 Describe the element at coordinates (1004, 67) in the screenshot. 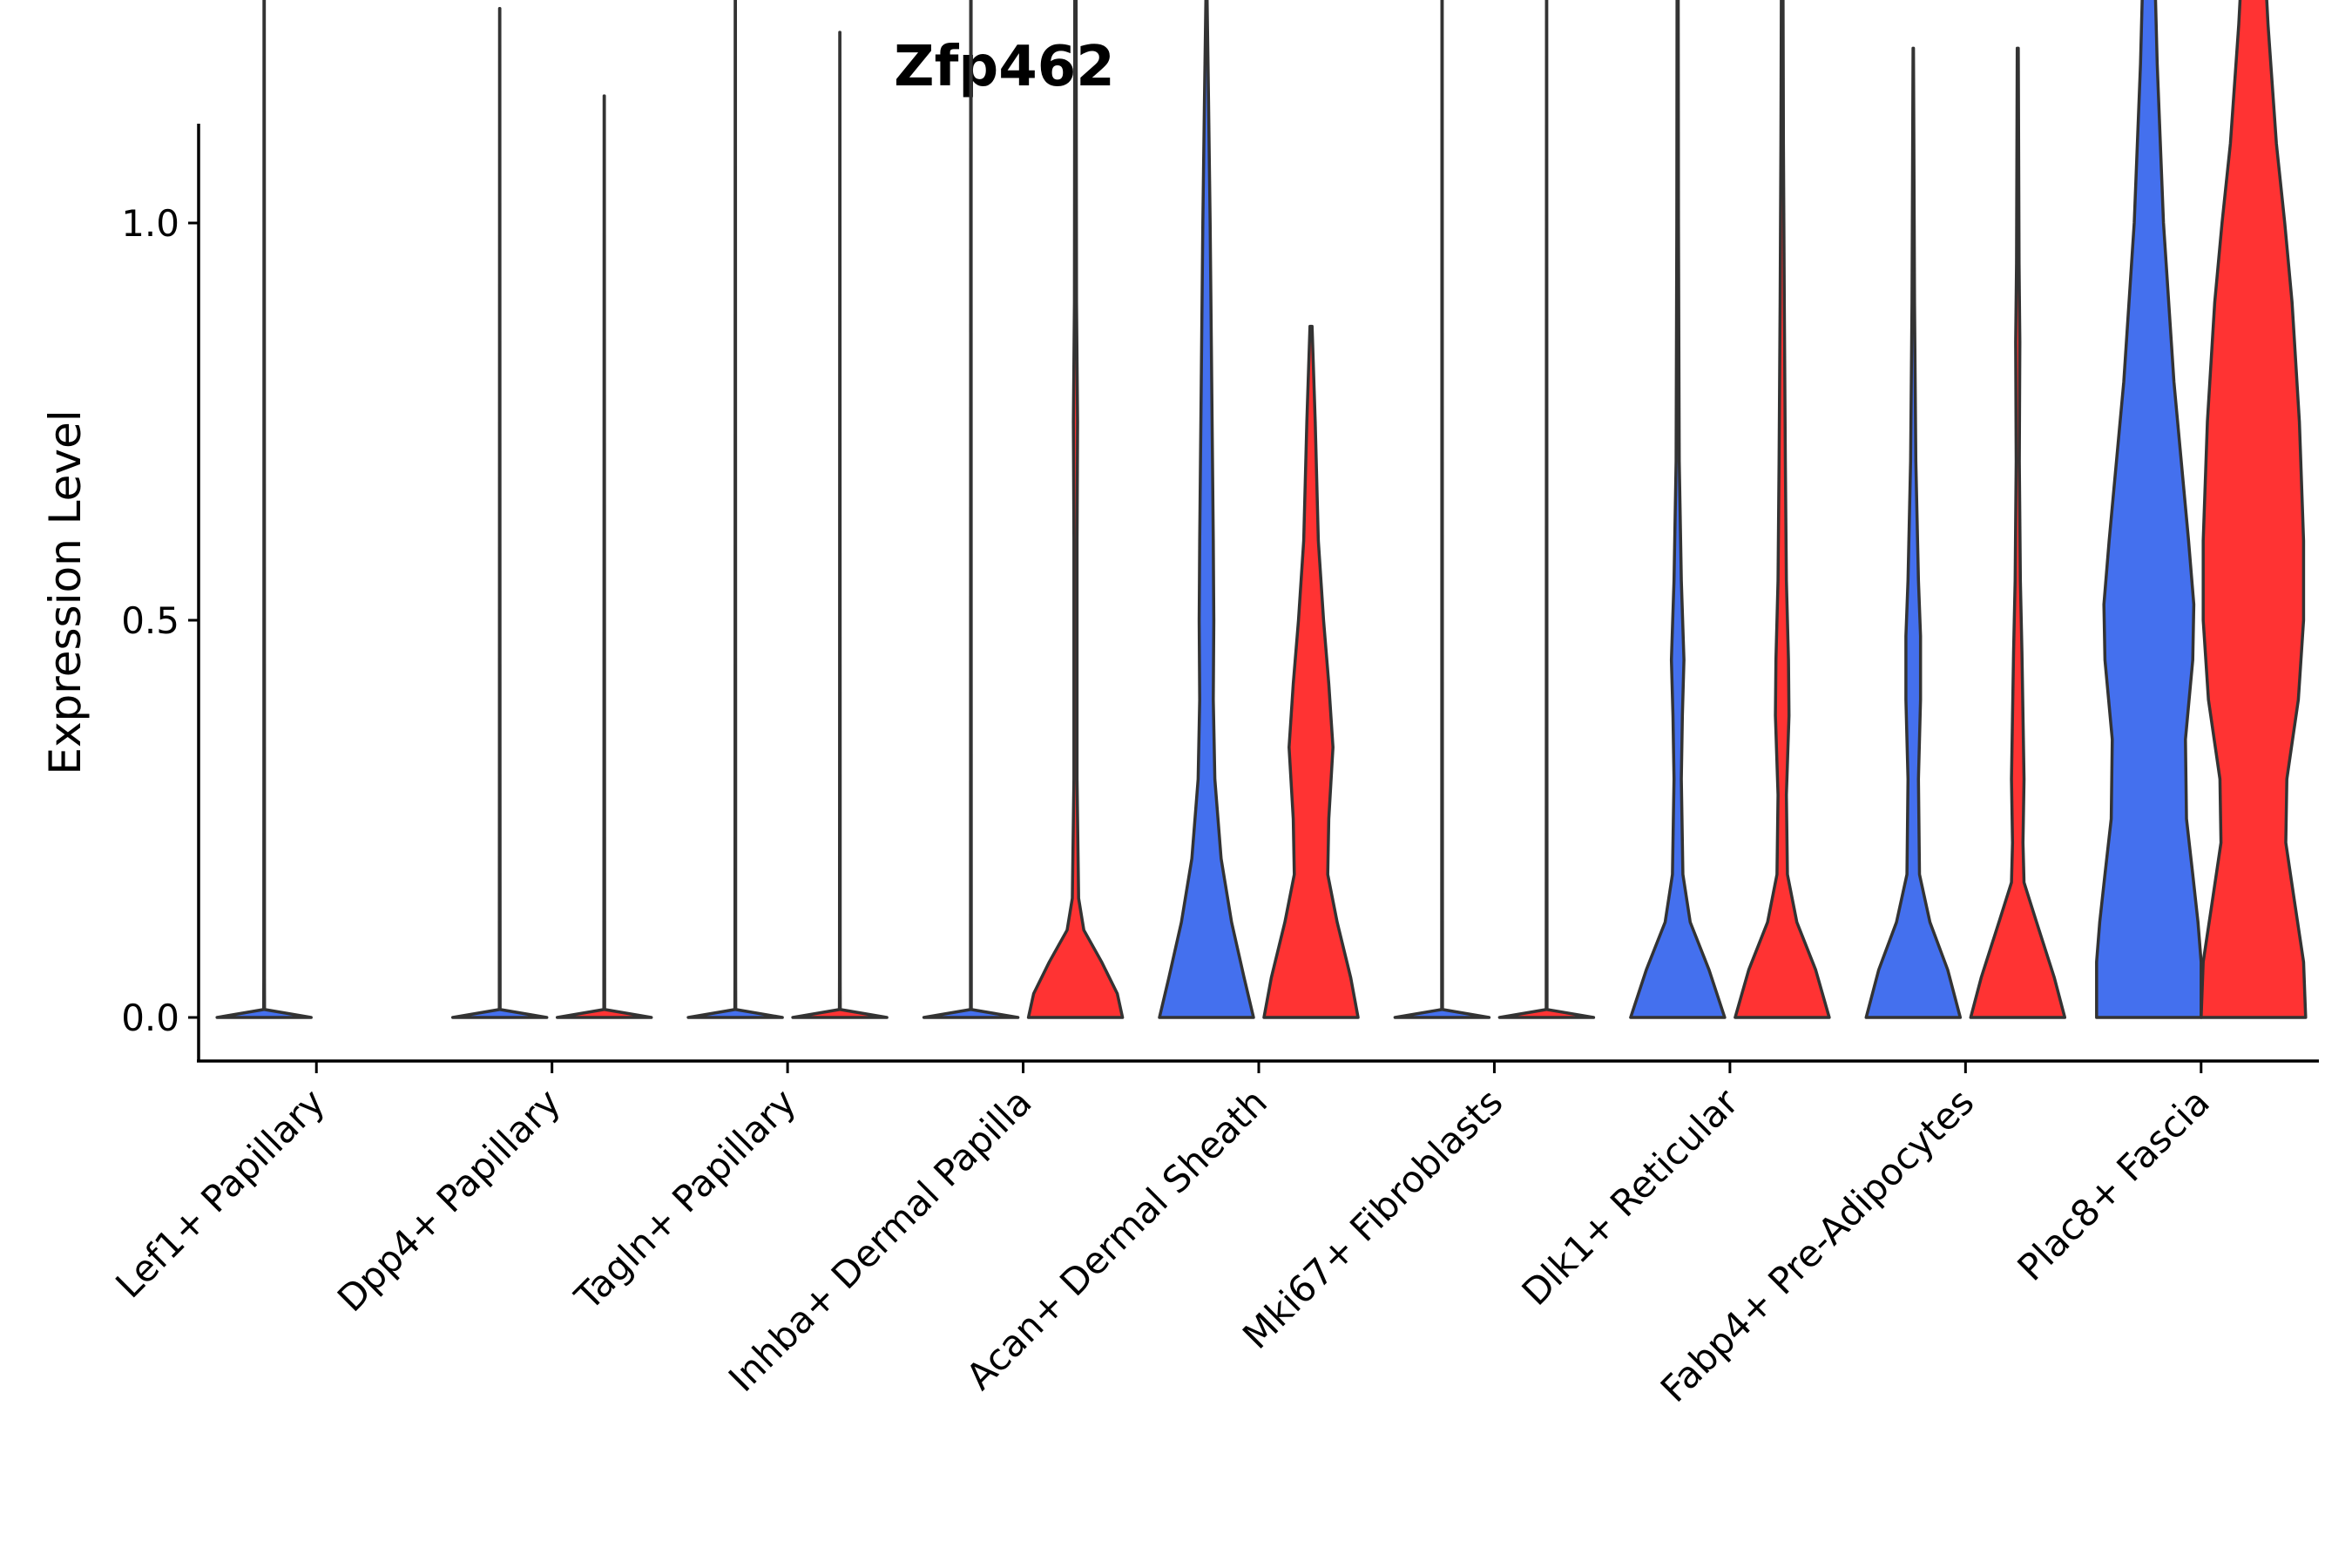

I see `chart-title: Zfp462` at that location.